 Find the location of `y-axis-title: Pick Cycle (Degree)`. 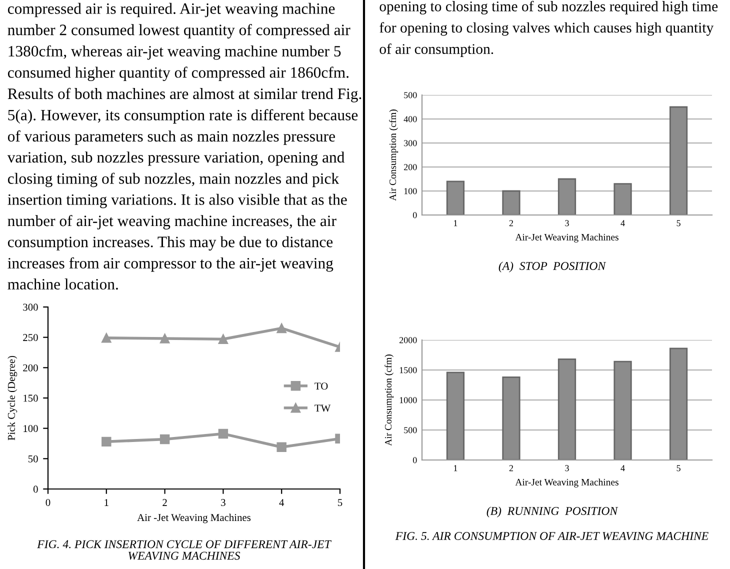

y-axis-title: Pick Cycle (Degree) is located at coordinates (13, 398).